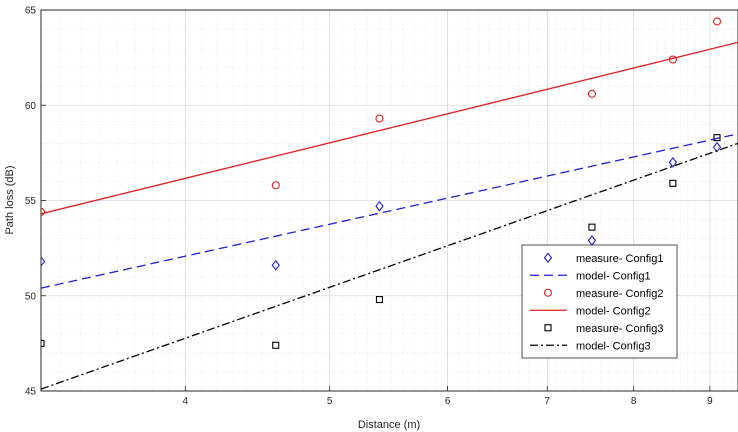 The image size is (738, 432). What do you see at coordinates (10, 199) in the screenshot?
I see `y-axis-label: Path loss (dB)` at bounding box center [10, 199].